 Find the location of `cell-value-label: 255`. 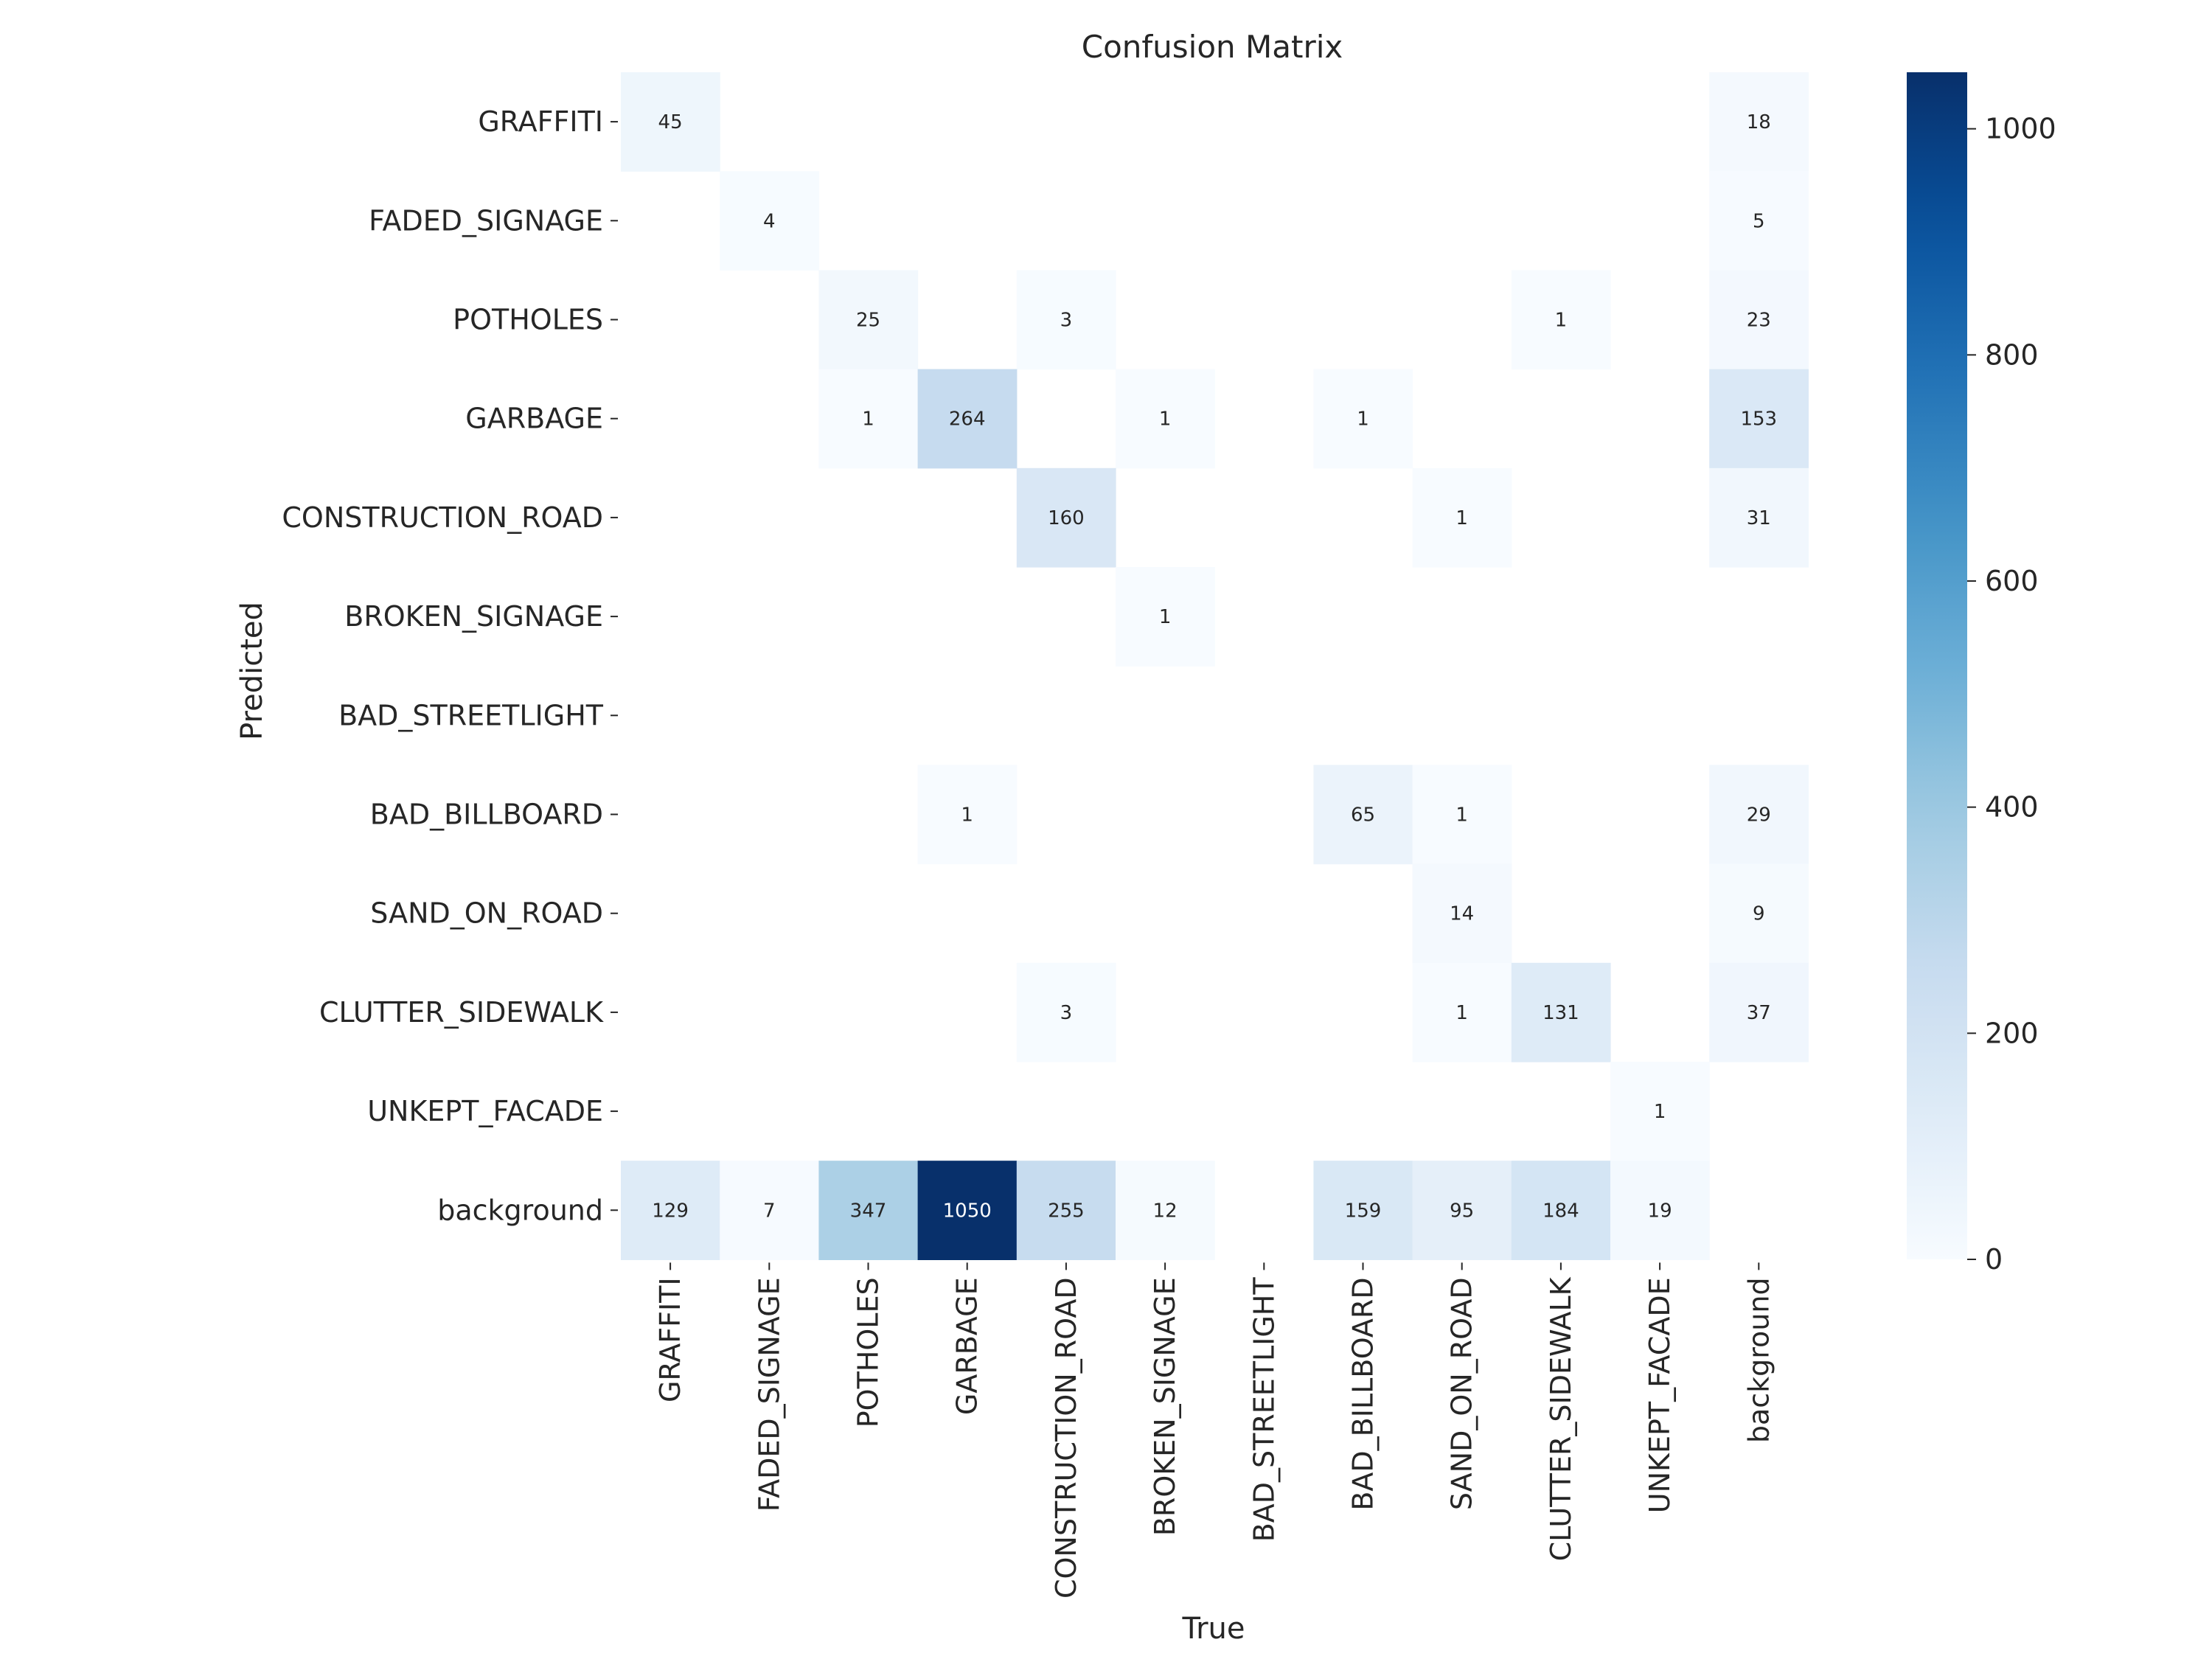

cell-value-label: 255 is located at coordinates (1066, 1211).